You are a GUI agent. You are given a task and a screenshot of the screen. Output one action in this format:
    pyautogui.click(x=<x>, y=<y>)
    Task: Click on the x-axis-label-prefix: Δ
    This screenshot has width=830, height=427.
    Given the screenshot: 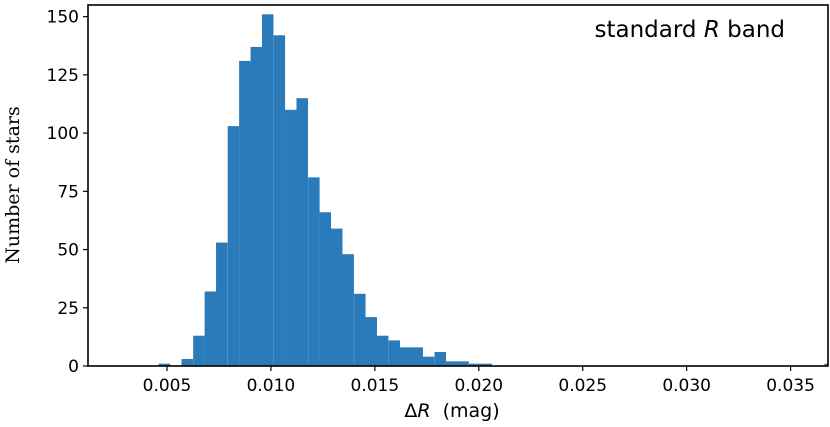 What is the action you would take?
    pyautogui.click(x=410, y=411)
    